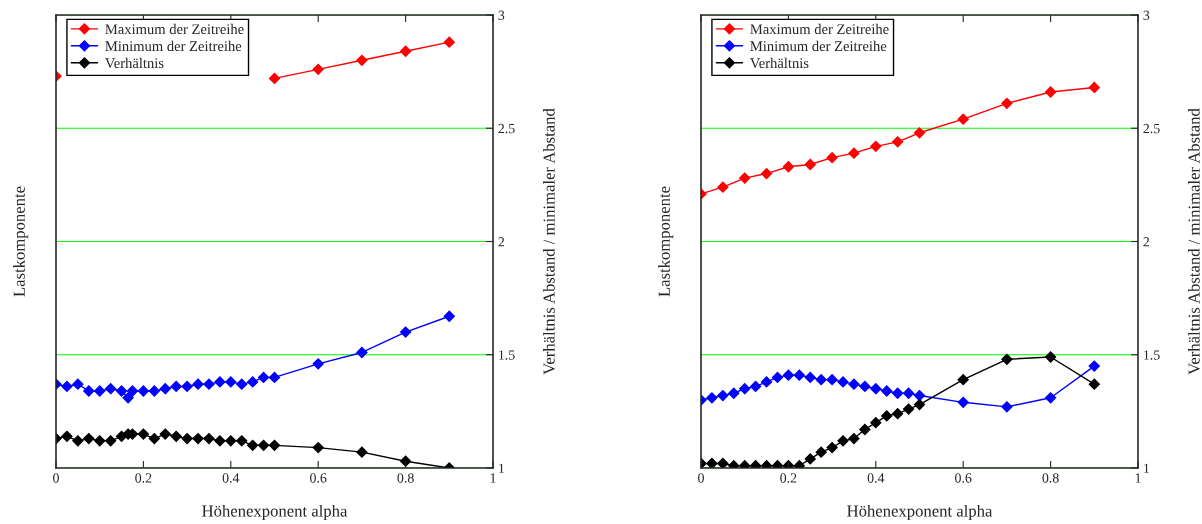  I want to click on y2-axis-title: Verhältnis Abstand / minimaler Abstand, so click(549, 241).